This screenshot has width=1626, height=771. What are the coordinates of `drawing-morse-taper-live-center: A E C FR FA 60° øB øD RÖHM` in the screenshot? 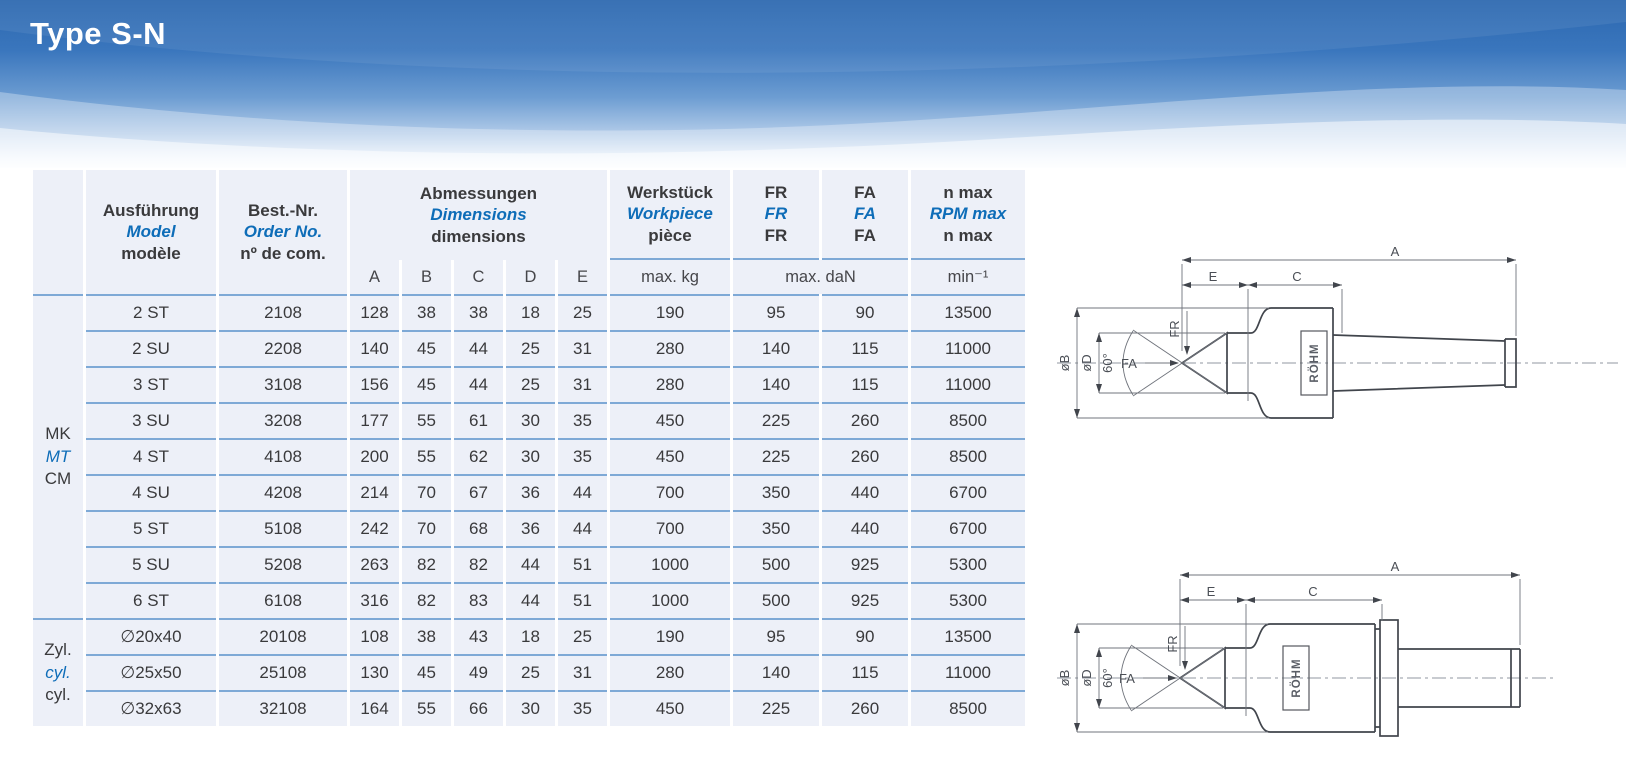 It's located at (1337, 331).